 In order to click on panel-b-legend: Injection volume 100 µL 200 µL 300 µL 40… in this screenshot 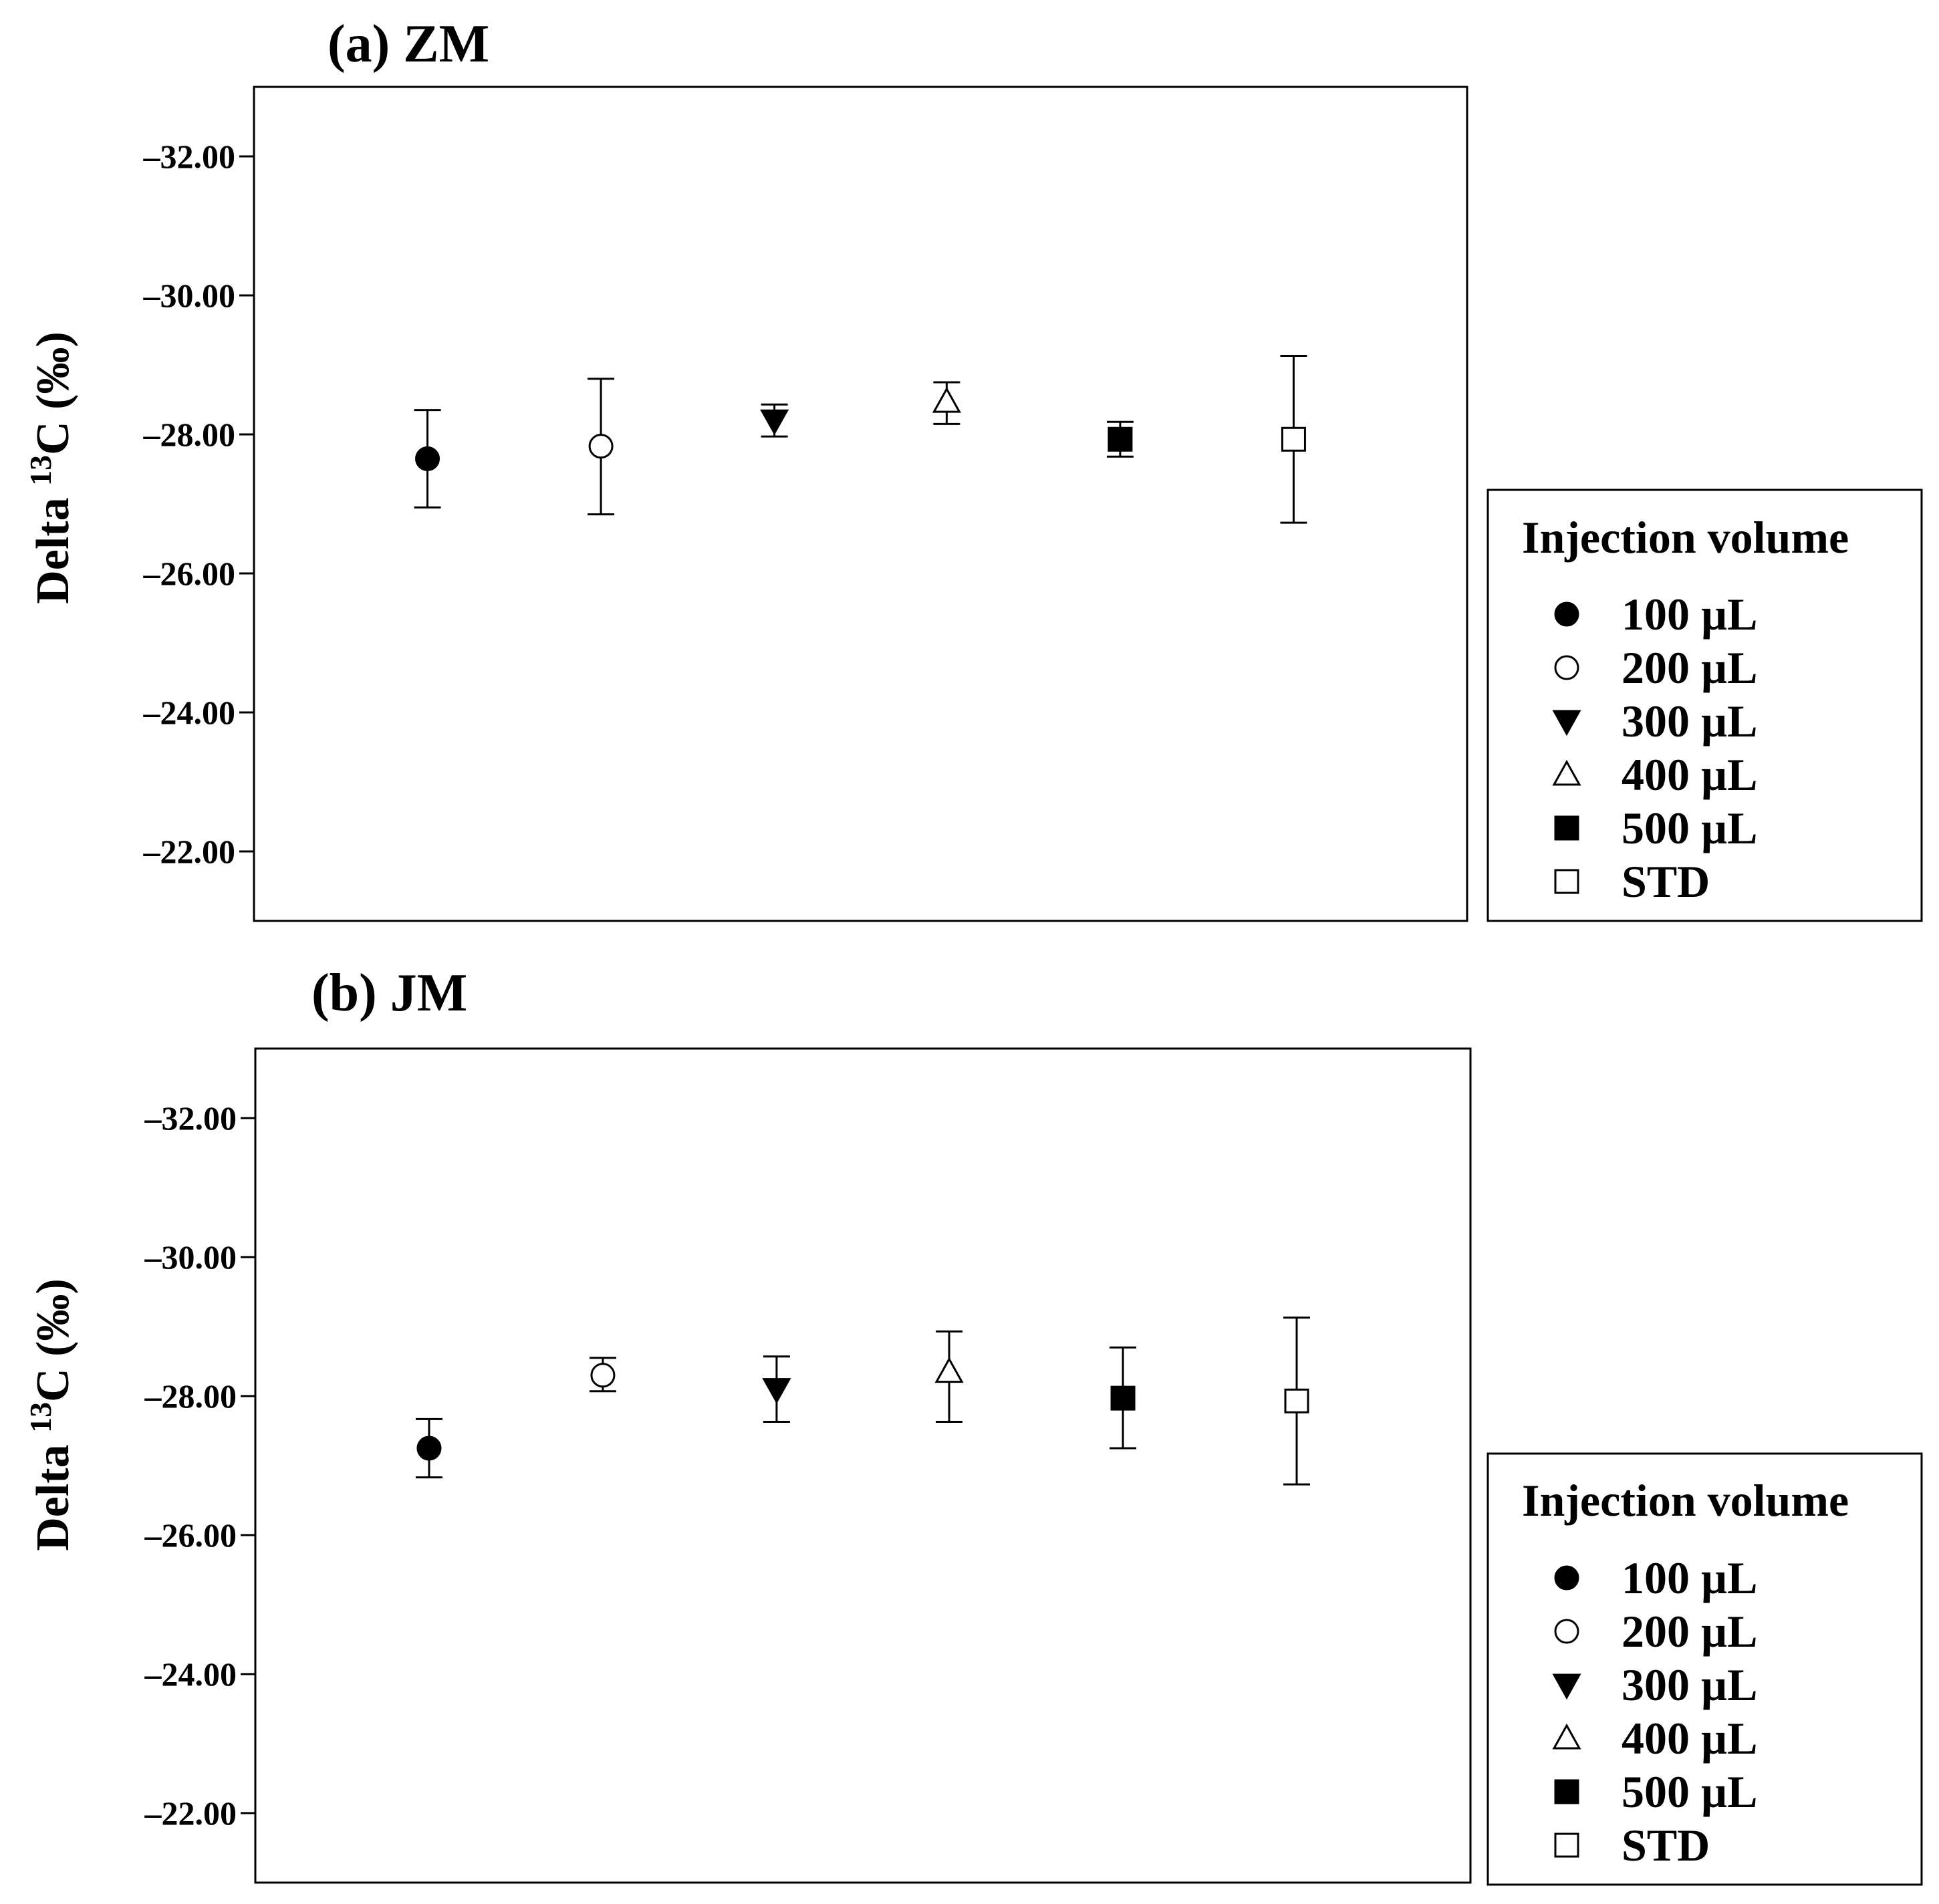, I will do `click(1705, 1669)`.